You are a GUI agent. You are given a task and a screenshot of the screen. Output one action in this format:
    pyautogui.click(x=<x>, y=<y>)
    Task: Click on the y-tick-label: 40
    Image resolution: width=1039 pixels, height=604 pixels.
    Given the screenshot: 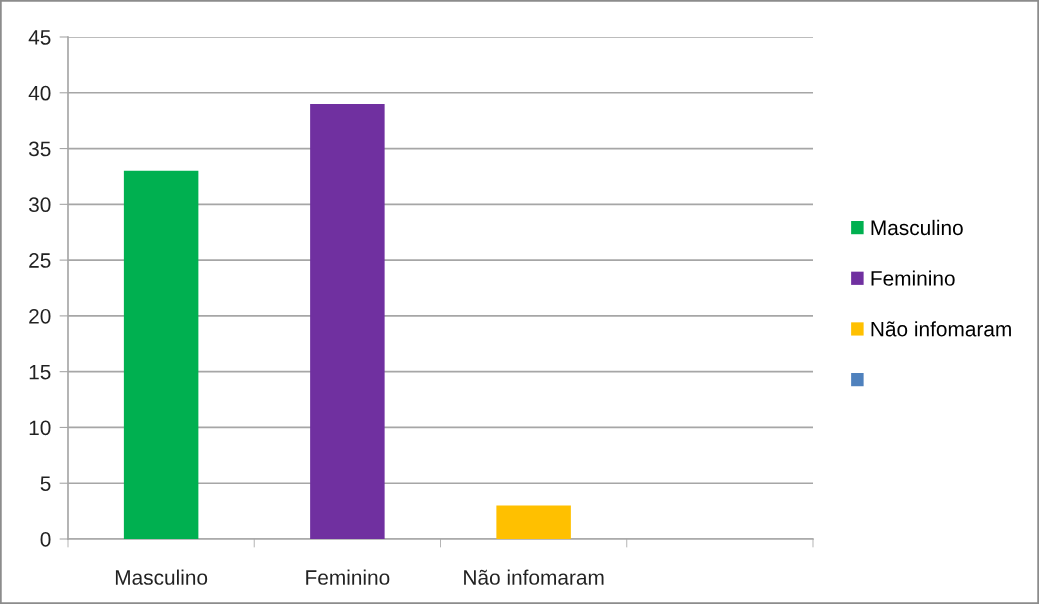 What is the action you would take?
    pyautogui.click(x=39, y=93)
    